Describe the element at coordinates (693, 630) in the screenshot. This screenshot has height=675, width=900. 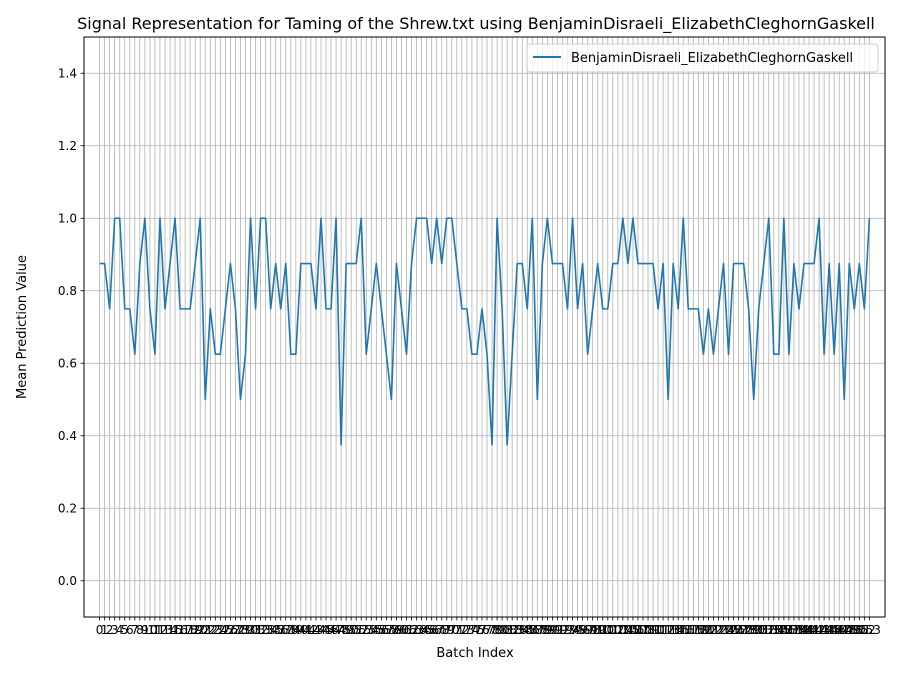
I see `x-tick-label: 118` at that location.